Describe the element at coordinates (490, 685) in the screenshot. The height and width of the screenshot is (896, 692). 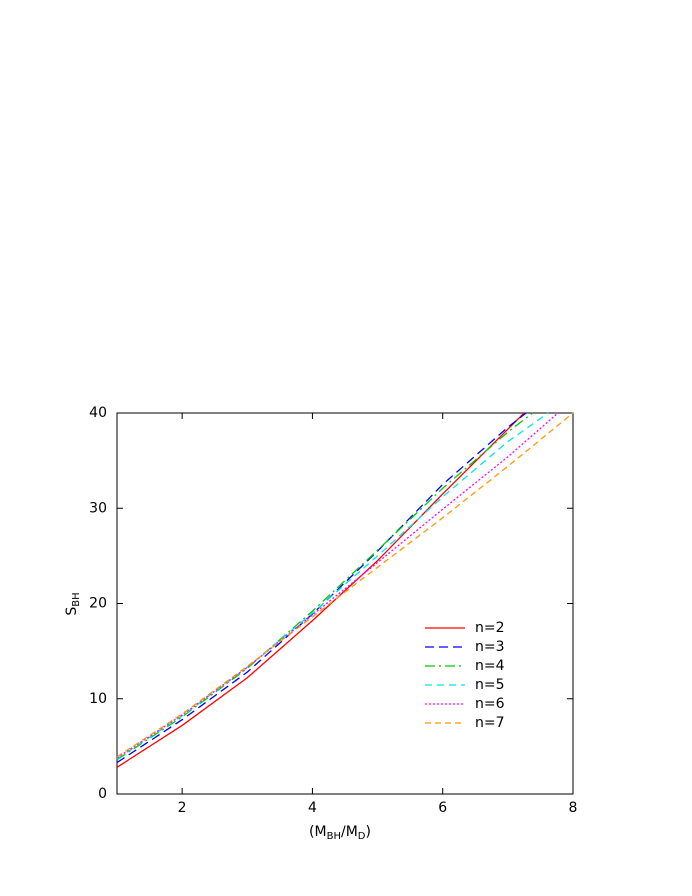
I see `legend-label: n=5` at that location.